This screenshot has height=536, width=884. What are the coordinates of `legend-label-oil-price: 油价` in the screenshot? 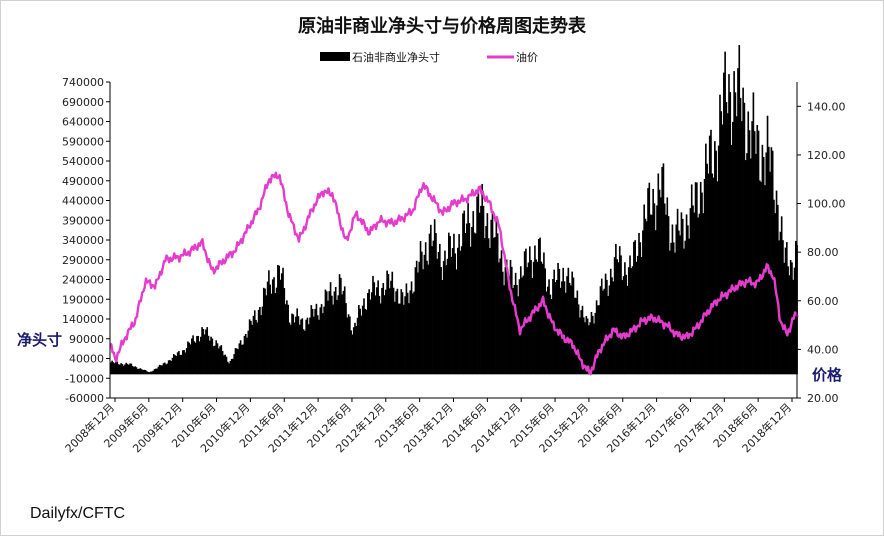 It's located at (527, 57).